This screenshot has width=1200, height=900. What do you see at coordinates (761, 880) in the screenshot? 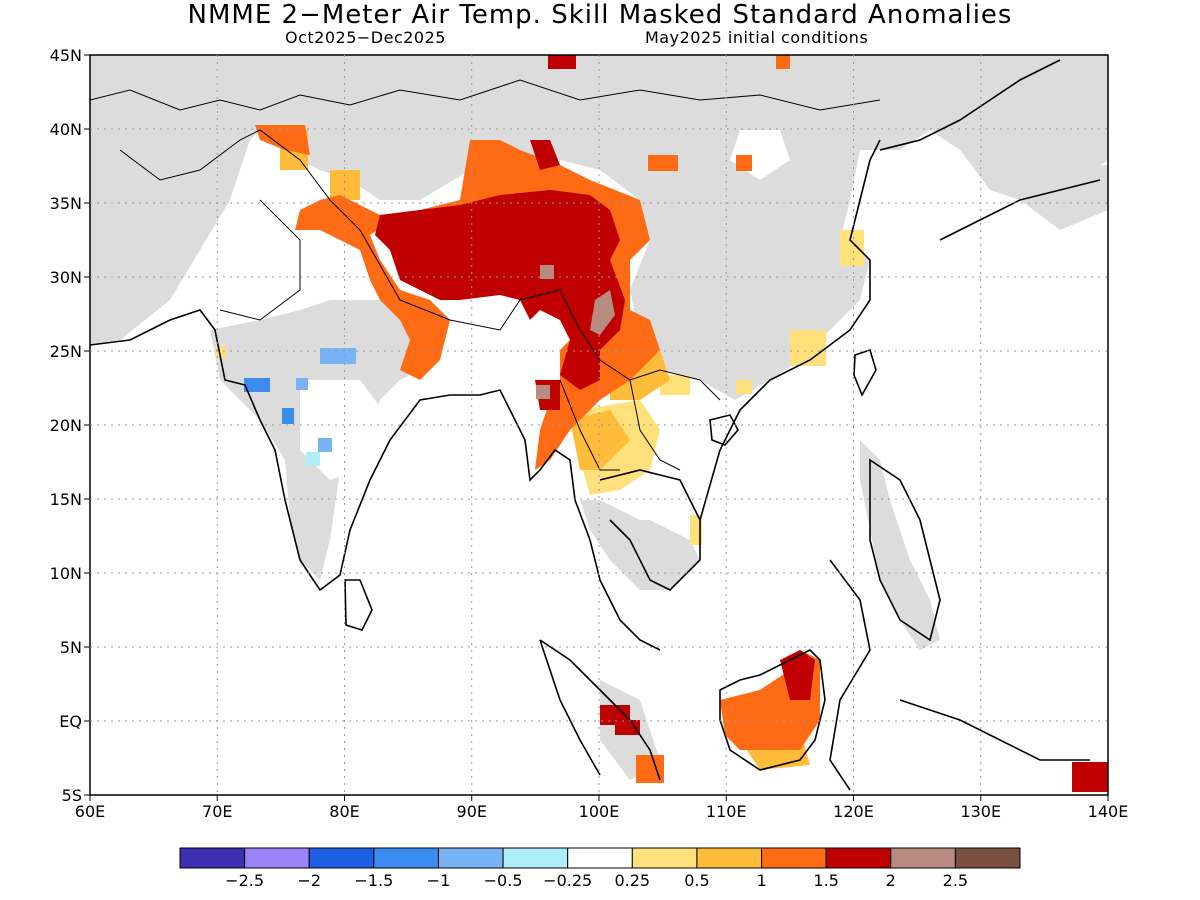
I see `legend-label: 1` at bounding box center [761, 880].